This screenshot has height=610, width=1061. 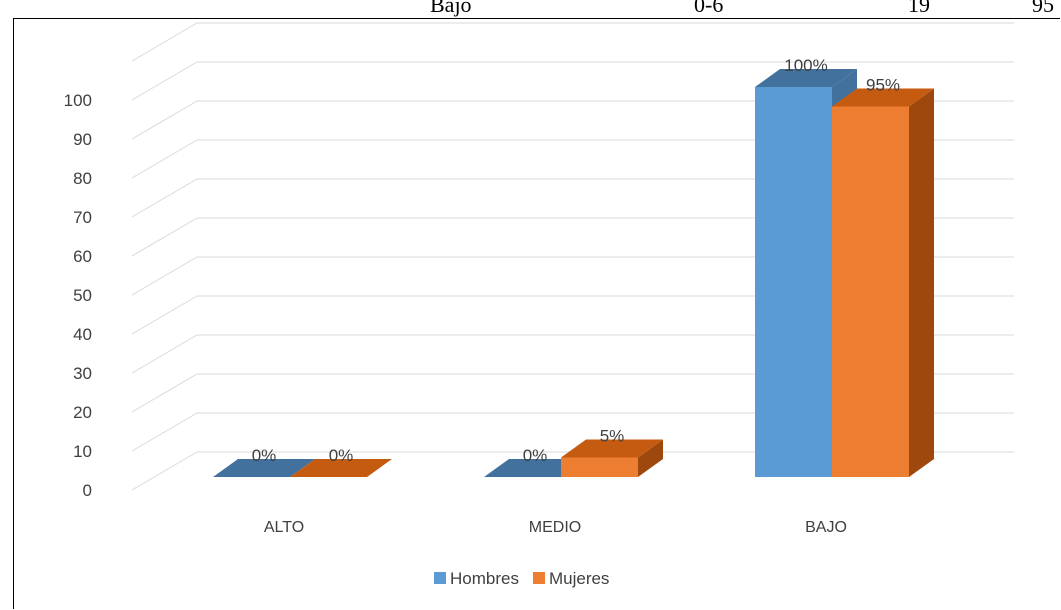 I want to click on gridline-diagonal-top, so click(x=164, y=42).